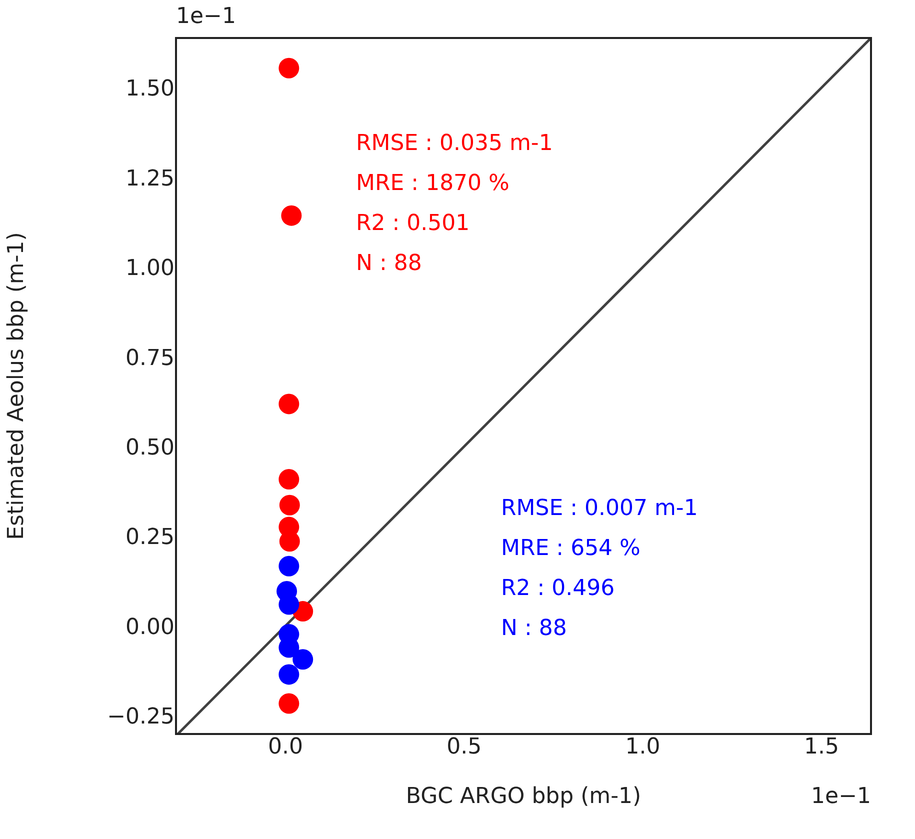 This screenshot has width=915, height=839. What do you see at coordinates (16, 386) in the screenshot?
I see `y-axis-title: Estimated Aeolus bbp (m-1)` at bounding box center [16, 386].